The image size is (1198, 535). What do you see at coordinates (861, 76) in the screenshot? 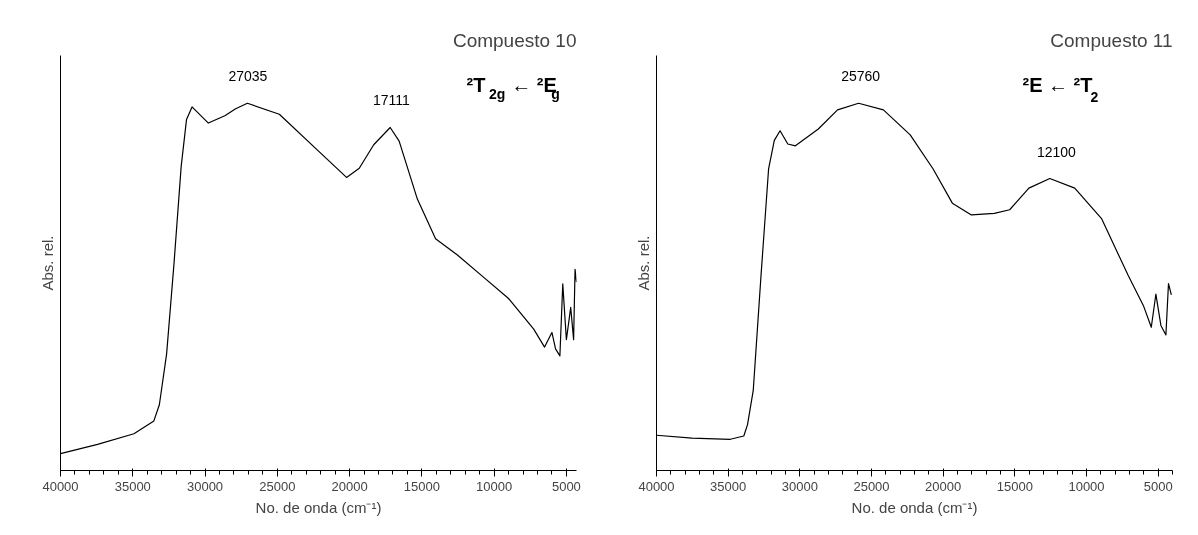
I see `annotation: 25760` at bounding box center [861, 76].